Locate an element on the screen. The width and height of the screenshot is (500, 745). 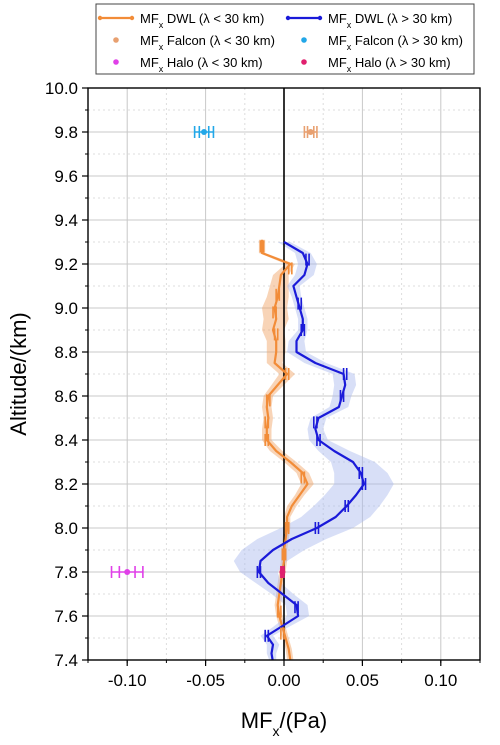
legend-item-3: MFx Falcon (λ > 30 km) is located at coordinates (382, 42).